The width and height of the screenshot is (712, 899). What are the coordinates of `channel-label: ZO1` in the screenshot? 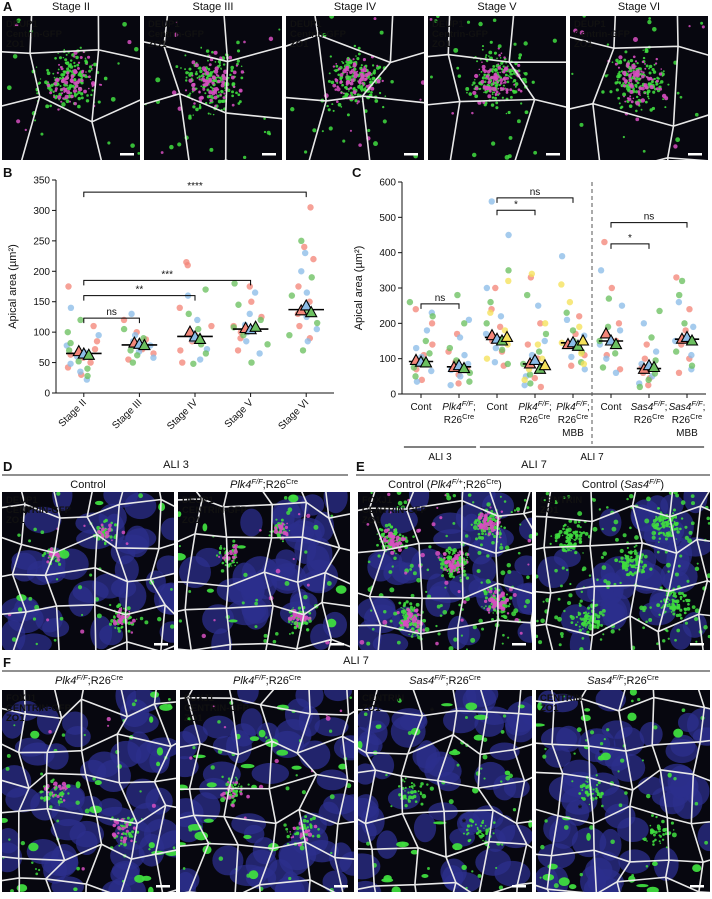 It's located at (193, 718).